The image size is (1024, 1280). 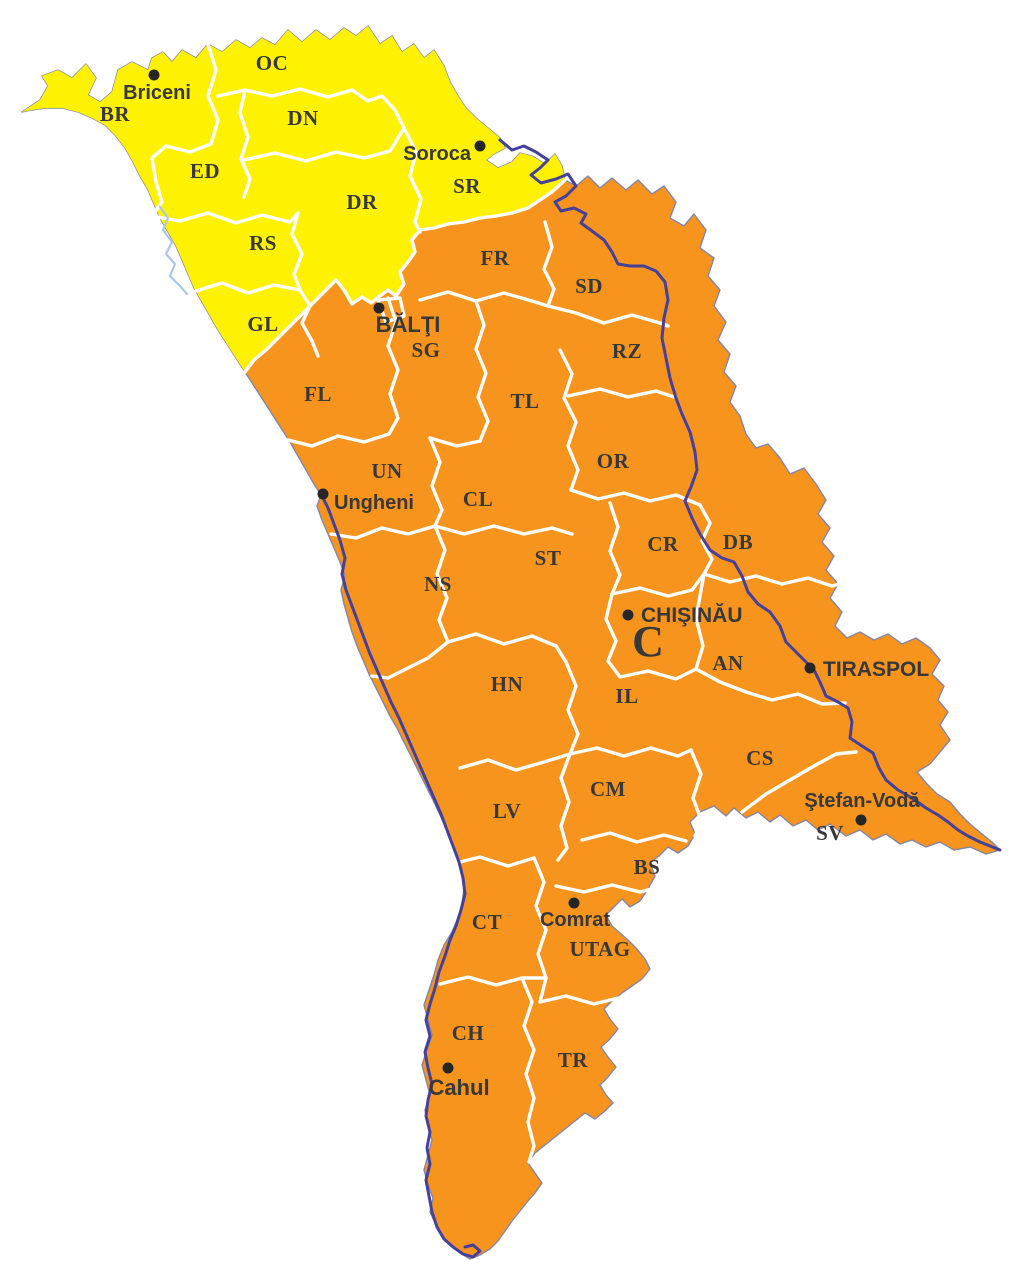 I want to click on district-label-dr: DR, so click(x=362, y=202).